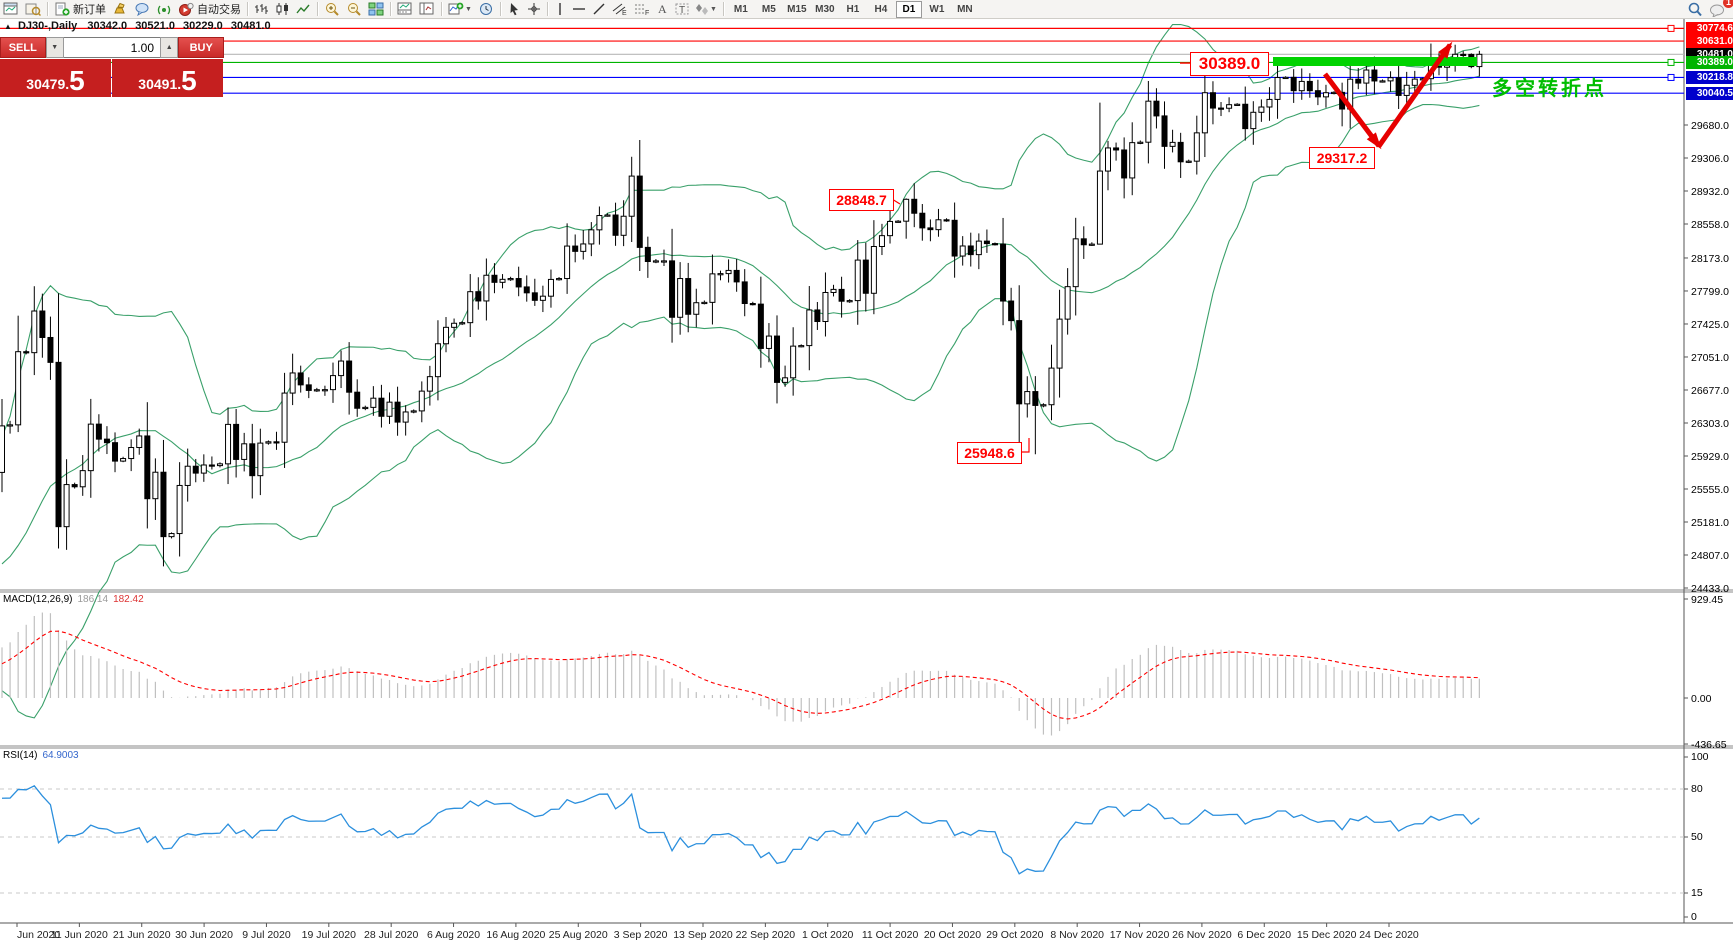  I want to click on svg-text: 6 Dec 2020, so click(1264, 935).